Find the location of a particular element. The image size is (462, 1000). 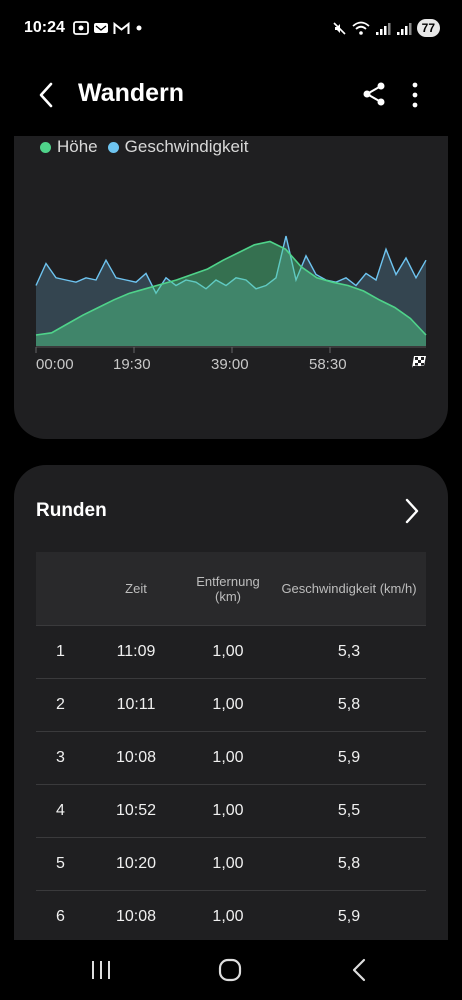

table-row: 2 10:11 1,00 5,8 is located at coordinates (231, 705).